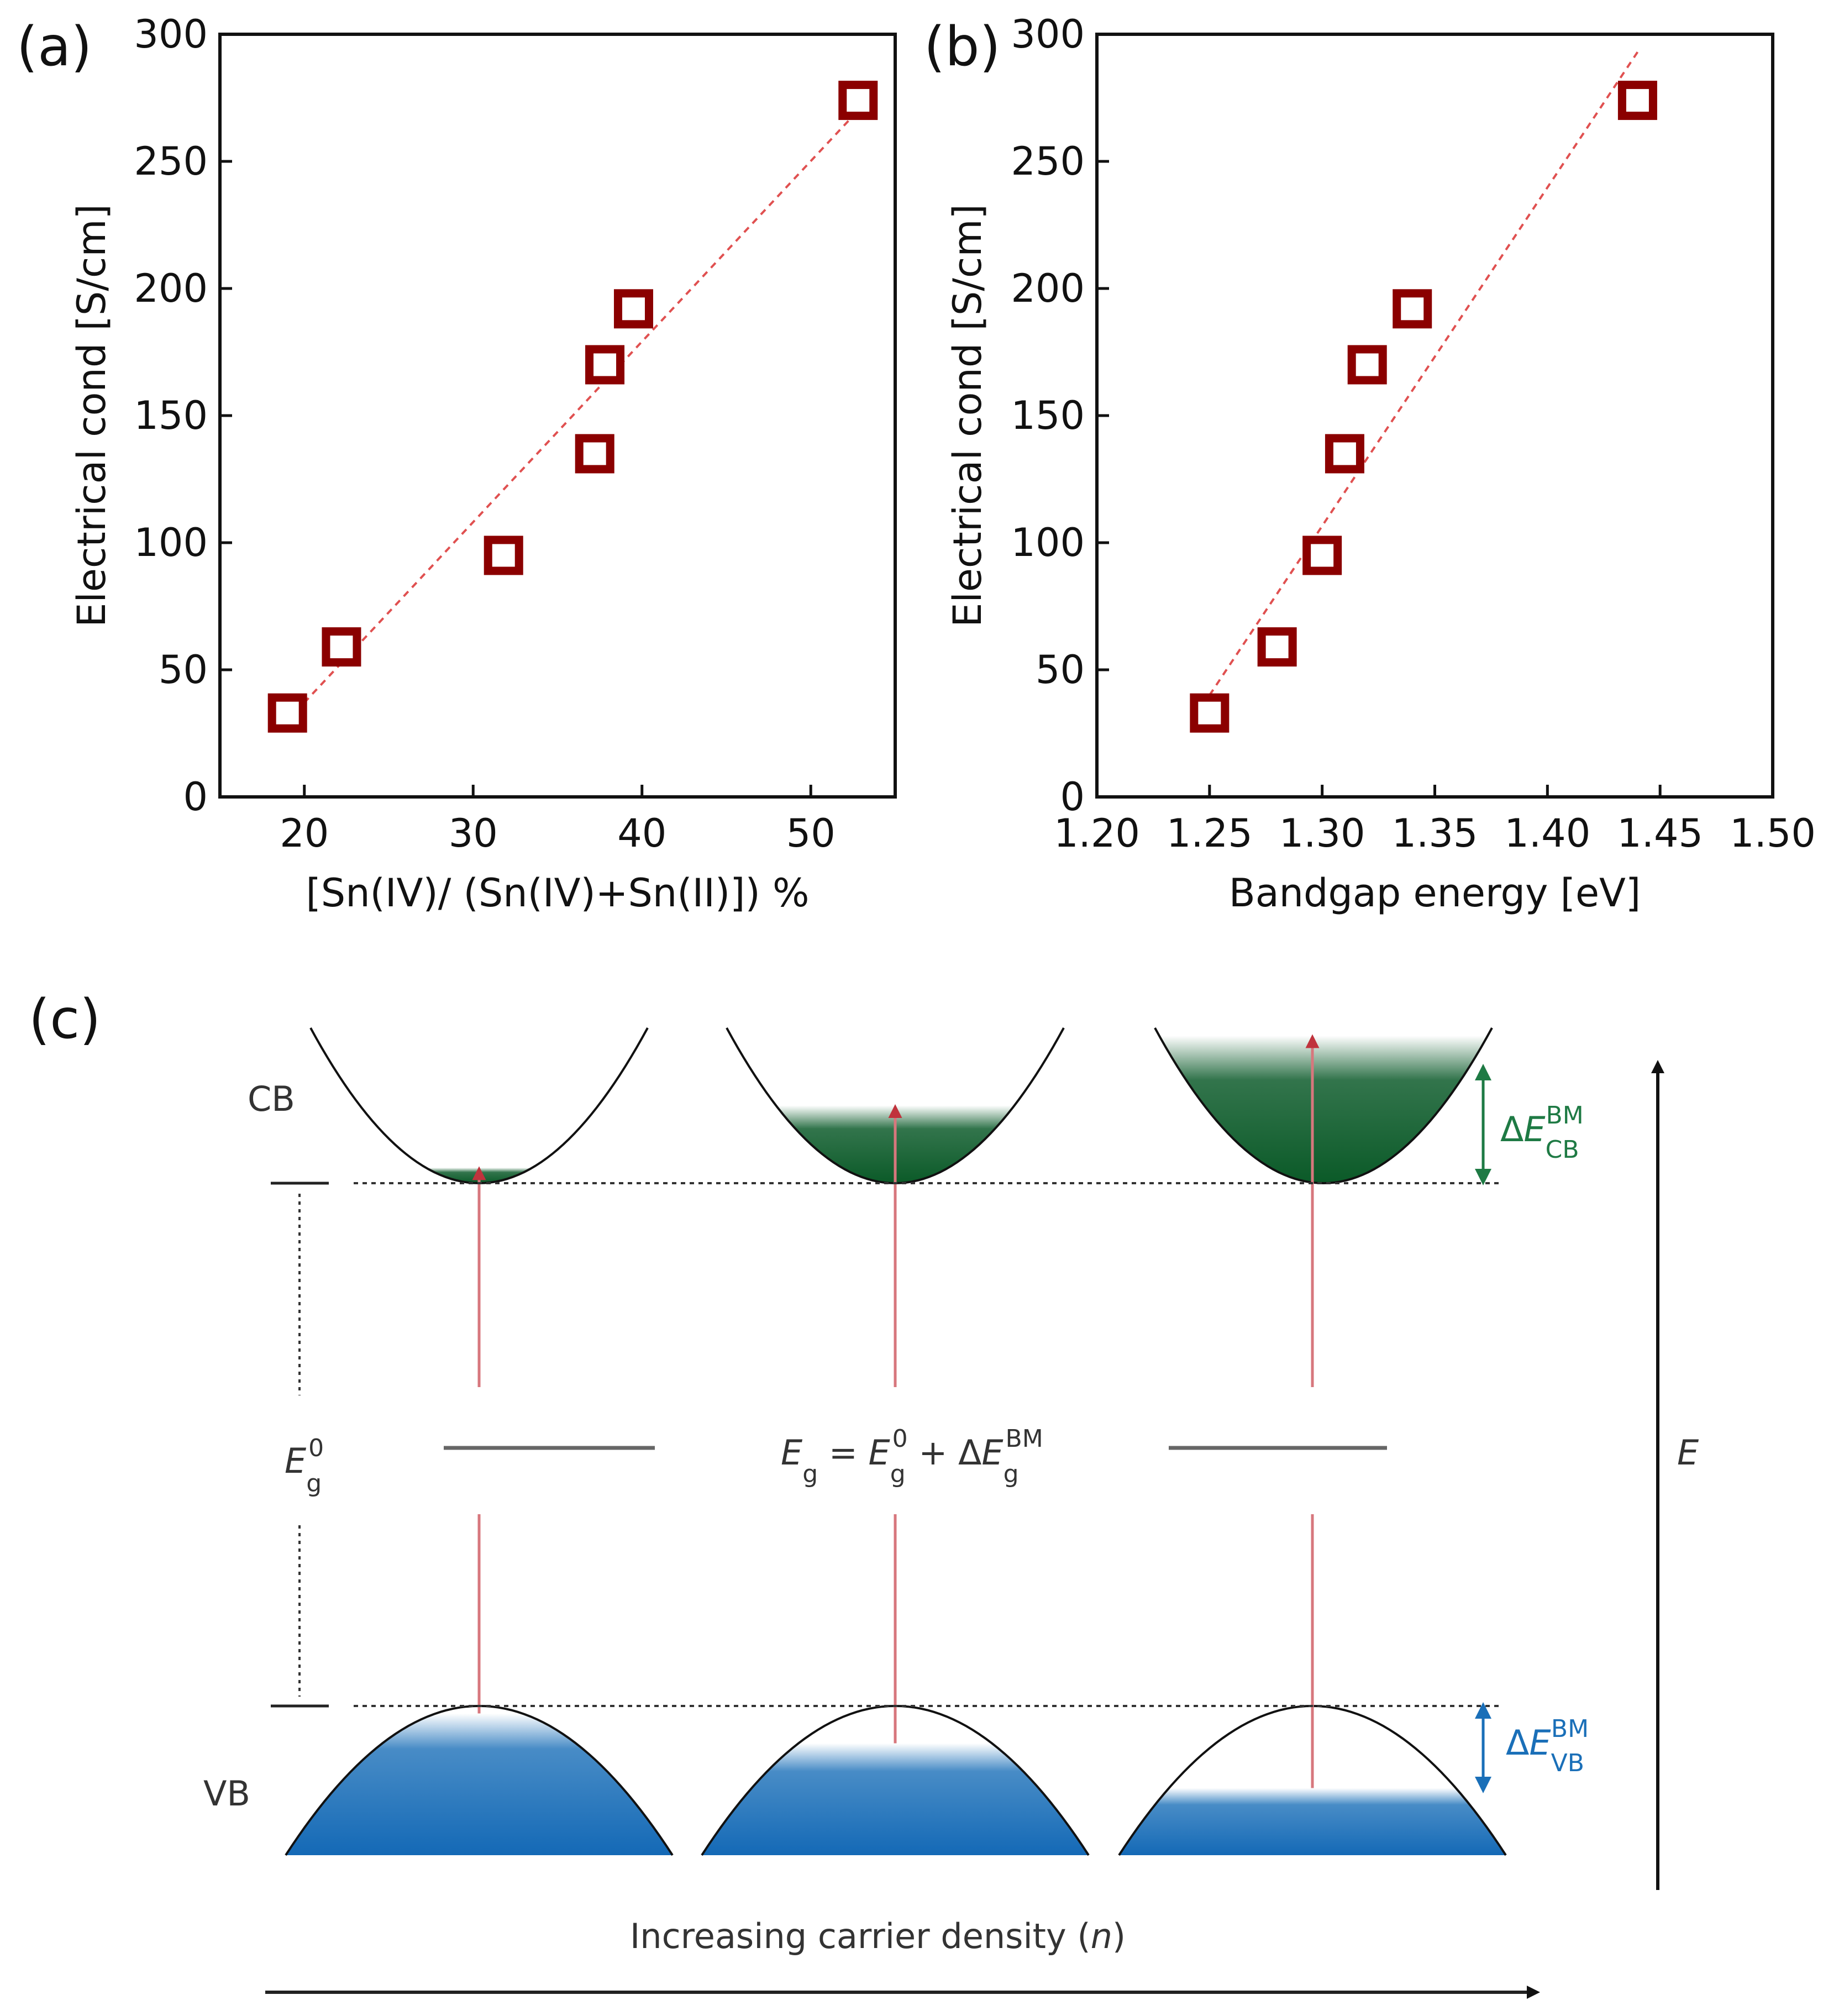  What do you see at coordinates (226, 1794) in the screenshot?
I see `vb-label: VB` at bounding box center [226, 1794].